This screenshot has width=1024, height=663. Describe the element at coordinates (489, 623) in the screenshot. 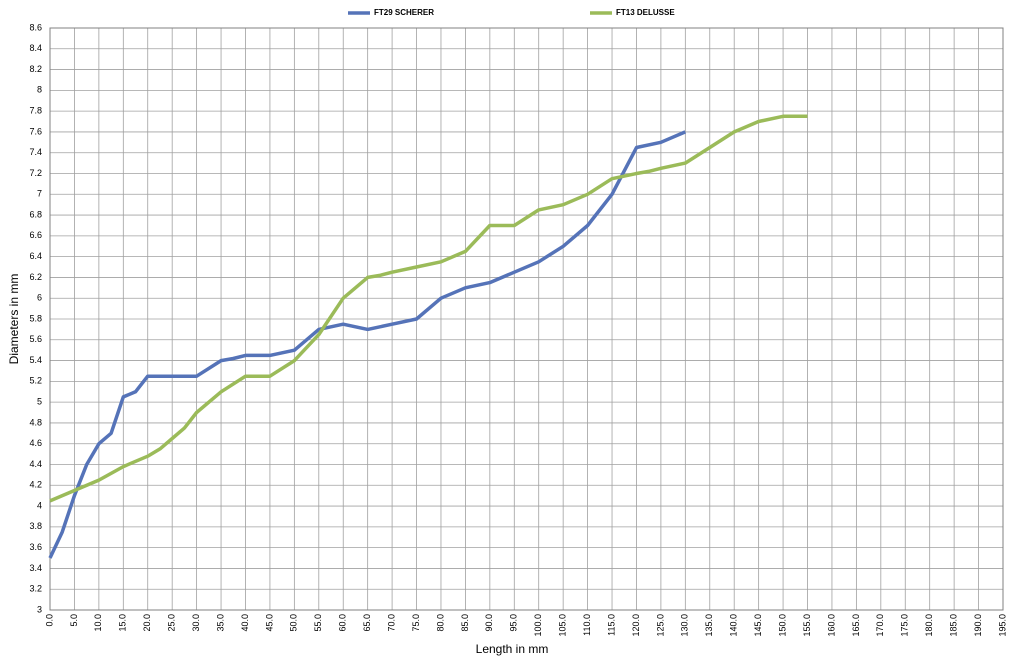

I see `x-tick-label: 90.0` at that location.